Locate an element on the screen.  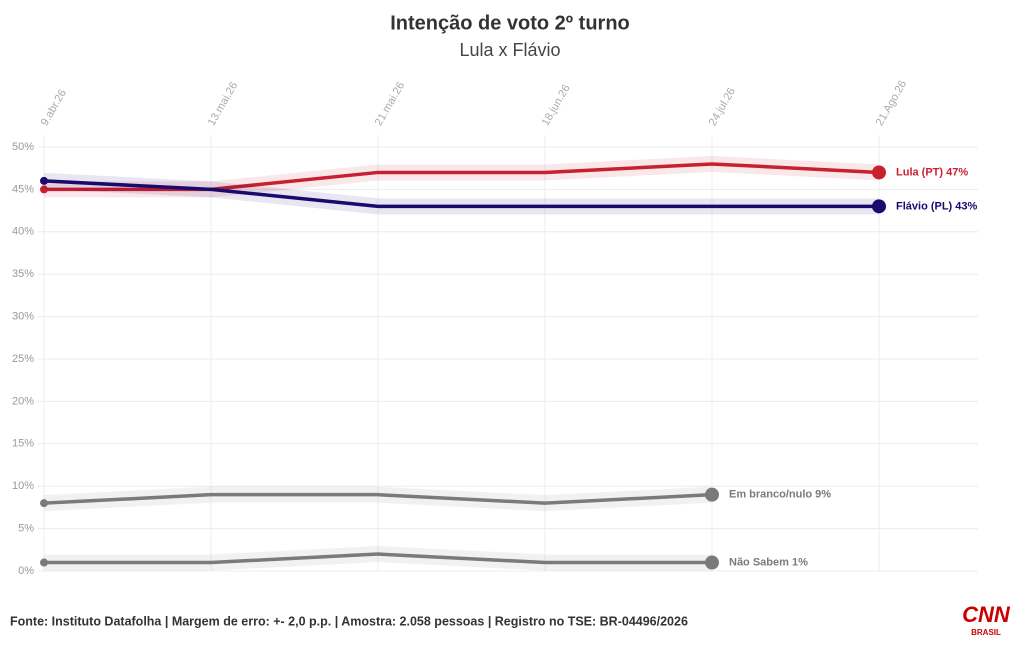
series-label: Flávio (PL) 43% is located at coordinates (937, 206).